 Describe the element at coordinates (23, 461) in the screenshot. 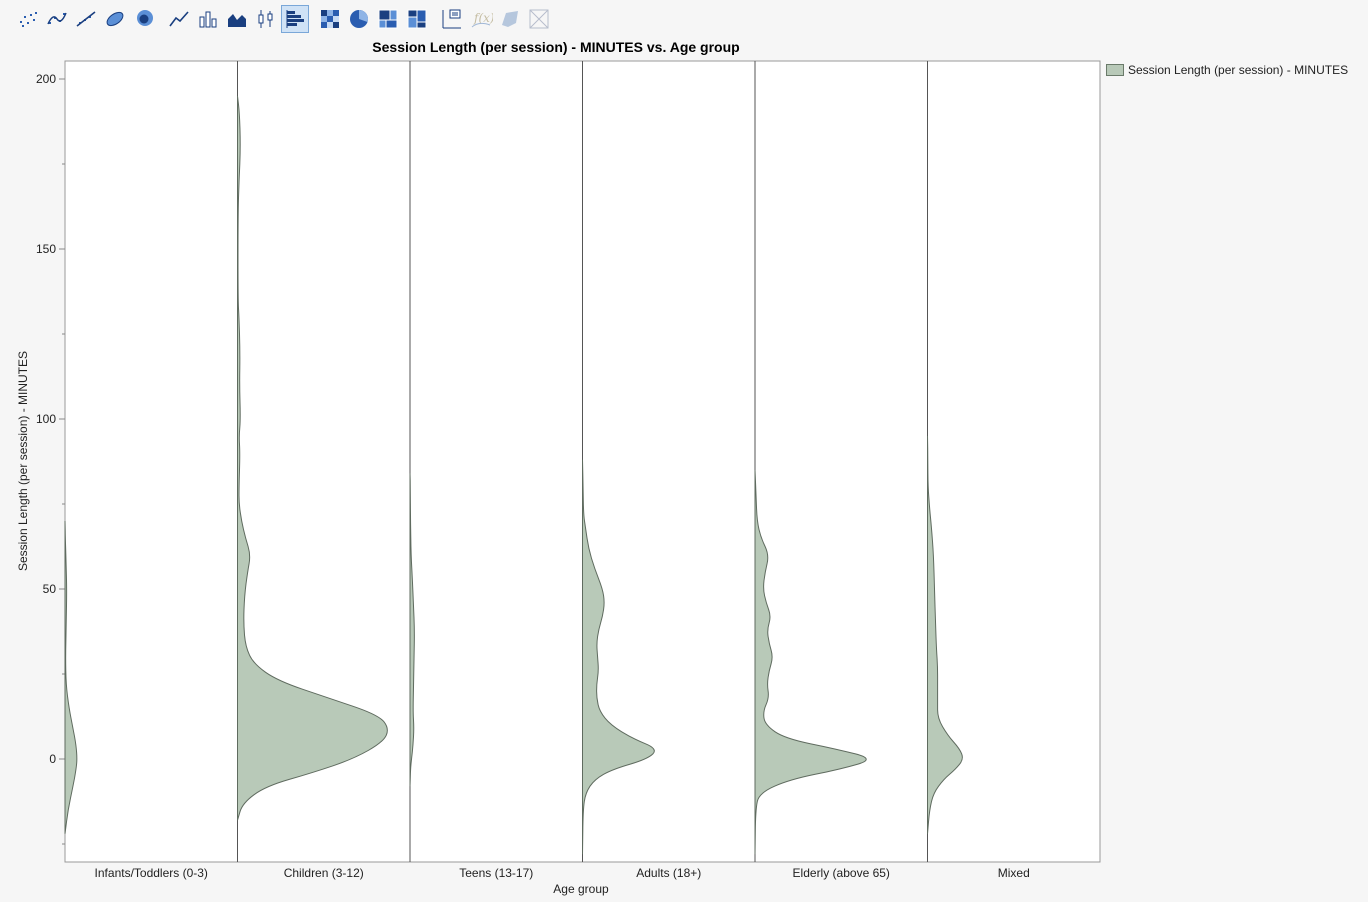

I see `y-axis-title: Session Length (per session) - MINUTES` at that location.